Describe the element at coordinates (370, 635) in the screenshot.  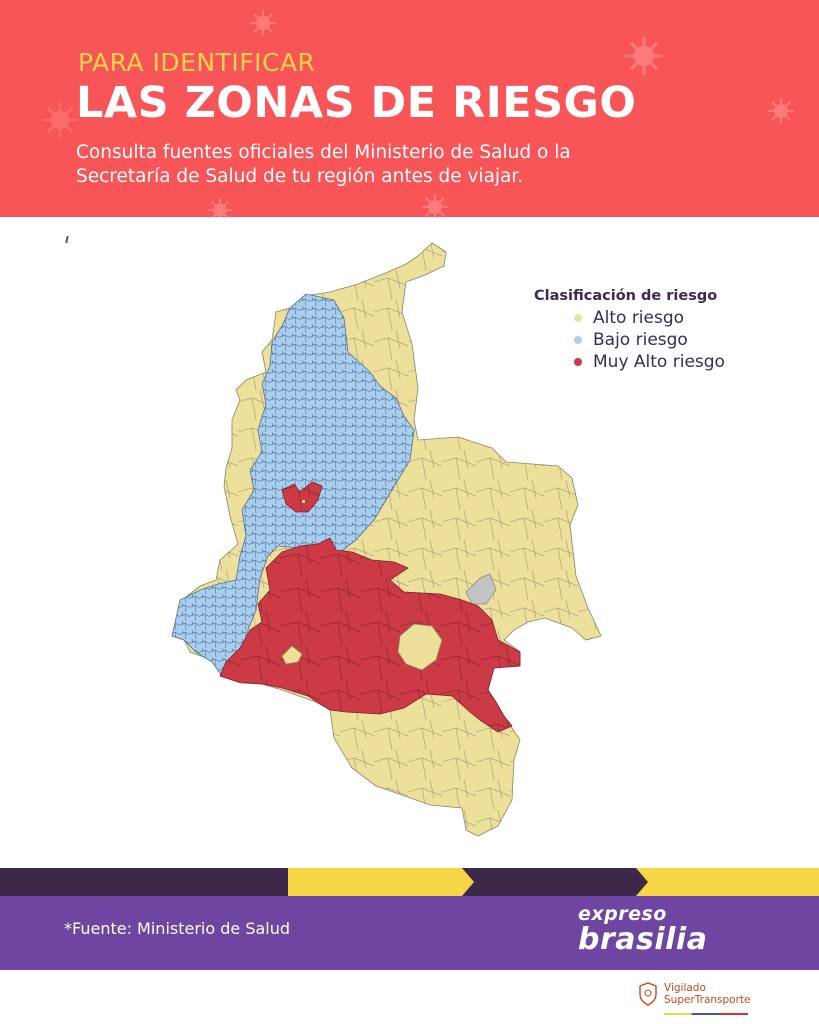
I see `muy-alto-riesgo-region` at that location.